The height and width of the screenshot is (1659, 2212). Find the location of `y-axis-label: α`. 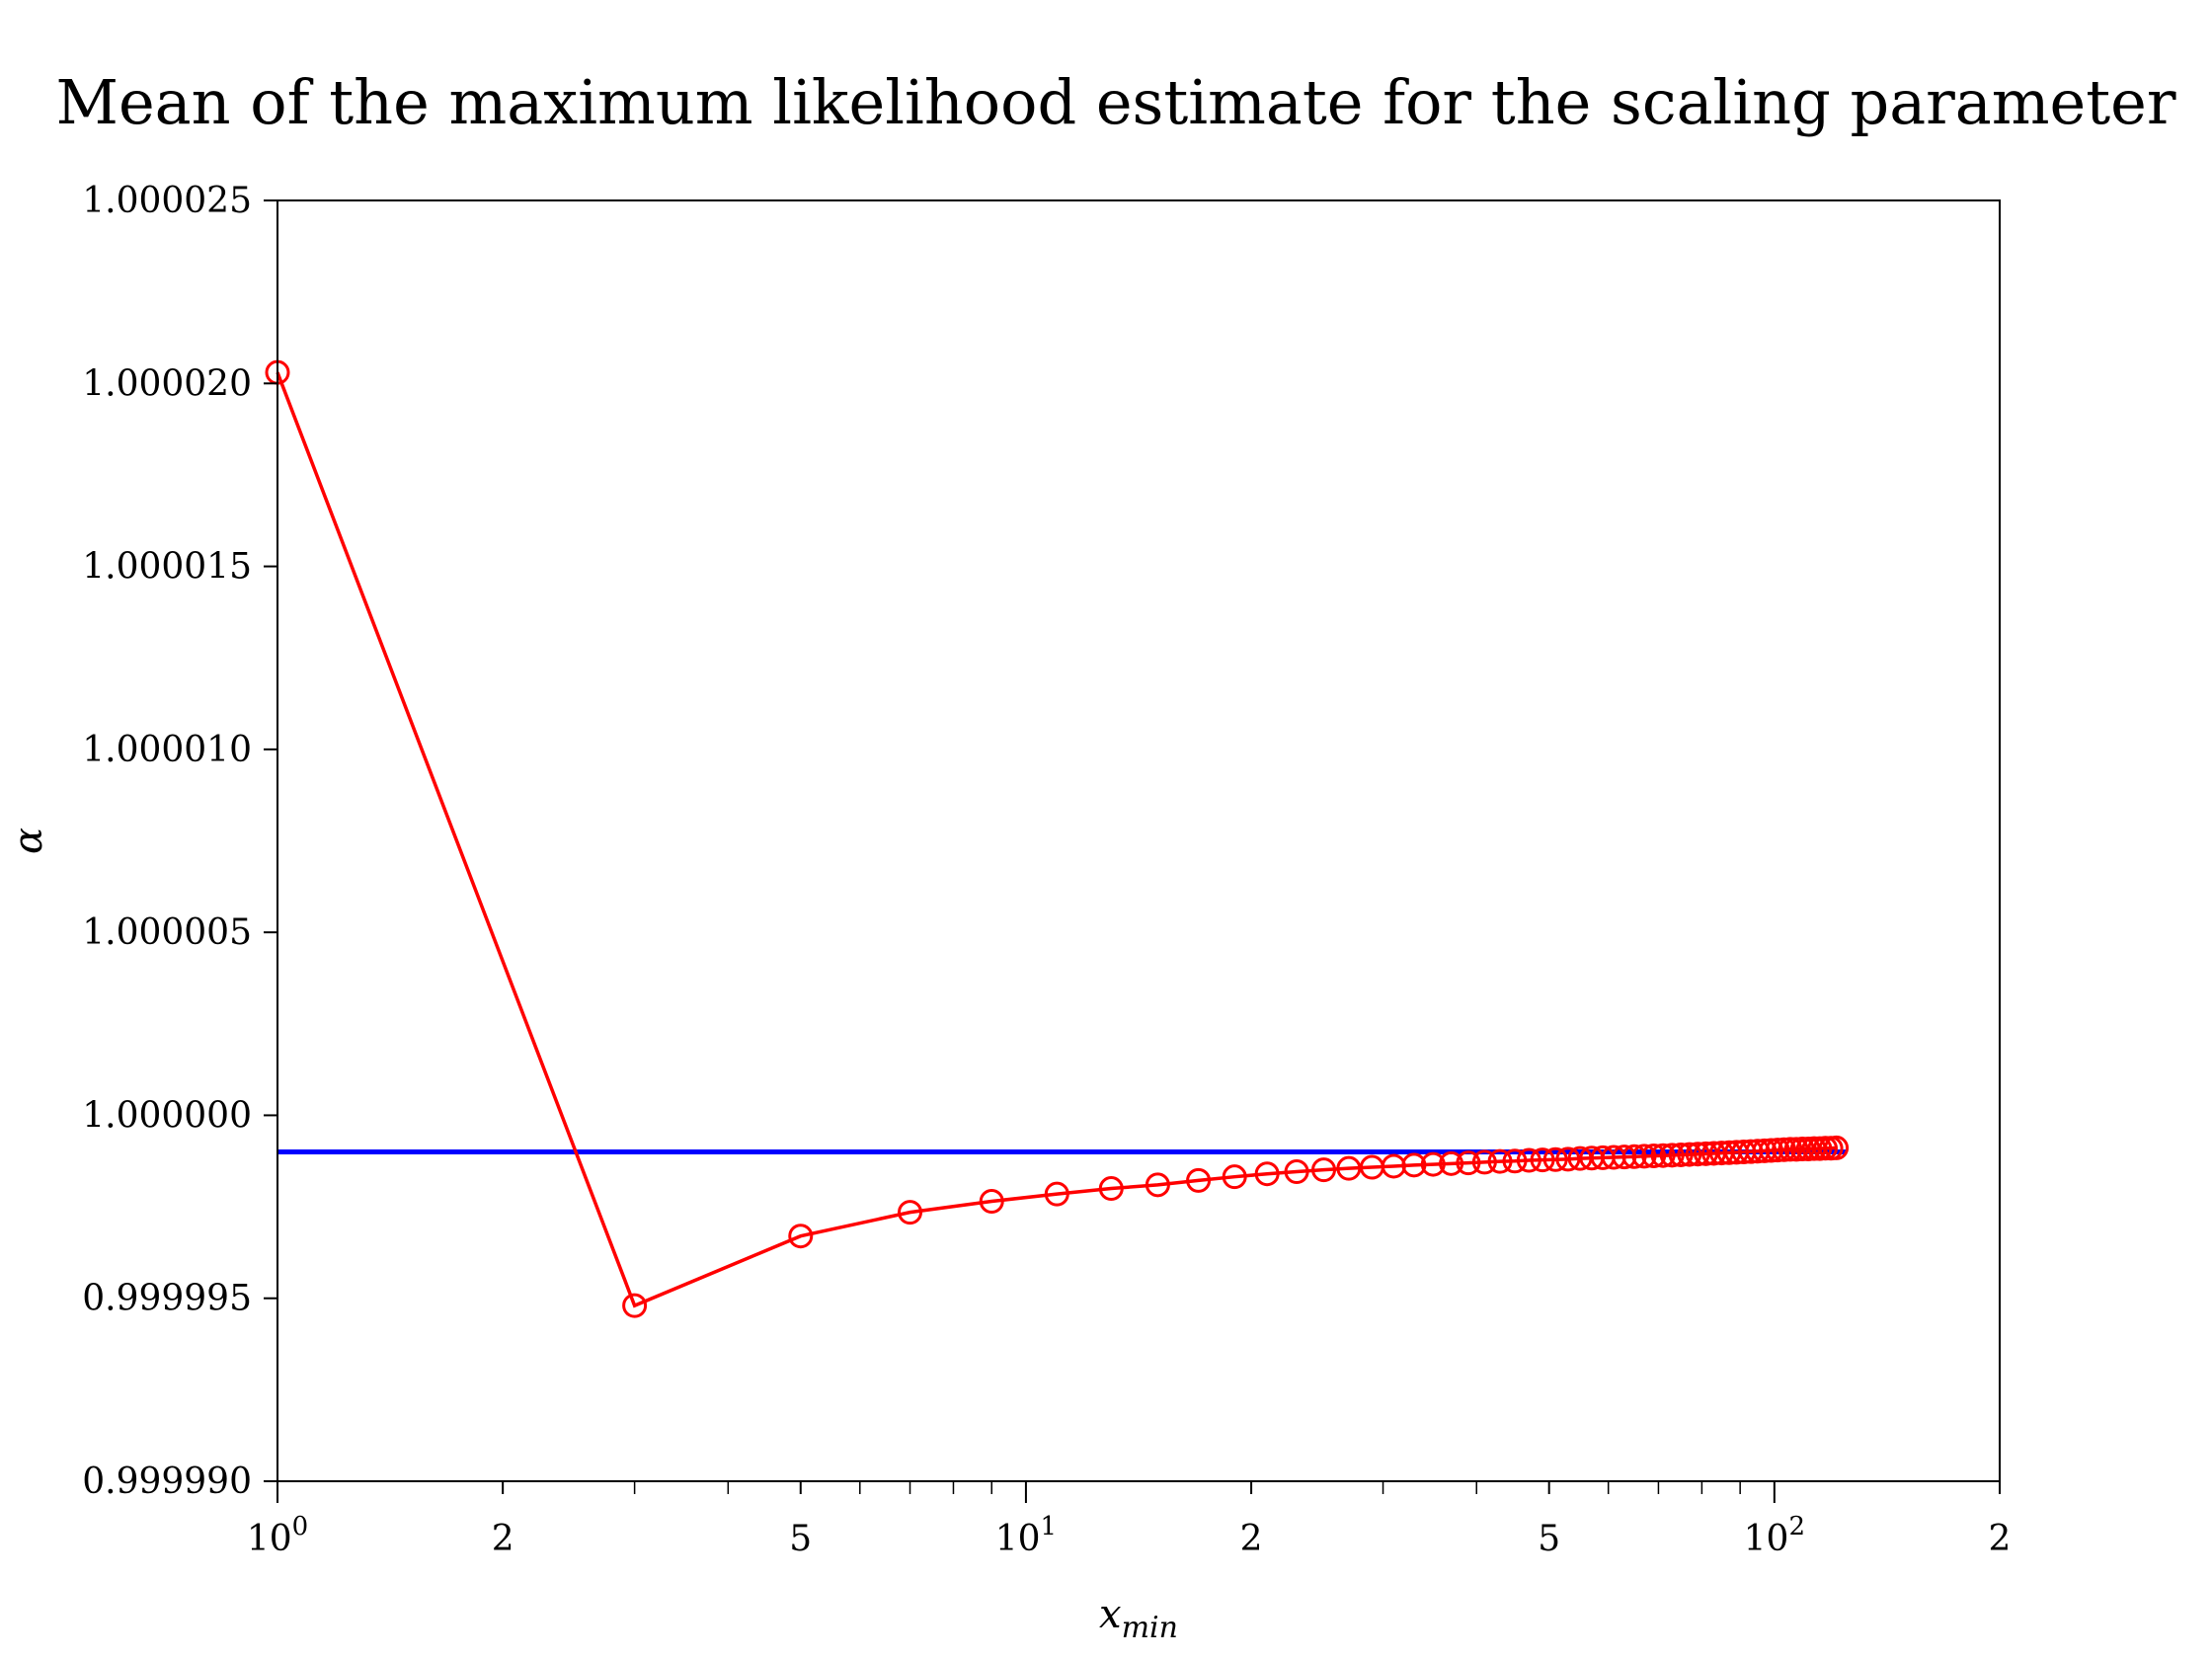

y-axis-label: α is located at coordinates (29, 841).